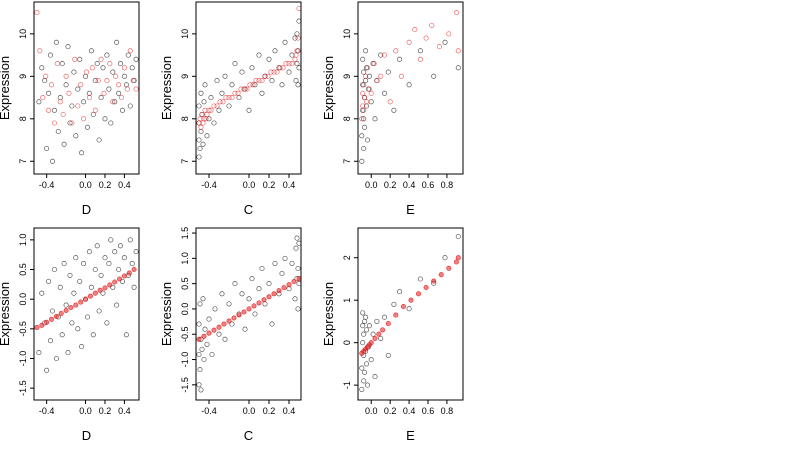 This screenshot has width=800, height=450. Describe the element at coordinates (347, 118) in the screenshot. I see `y-tick-label: 8` at that location.